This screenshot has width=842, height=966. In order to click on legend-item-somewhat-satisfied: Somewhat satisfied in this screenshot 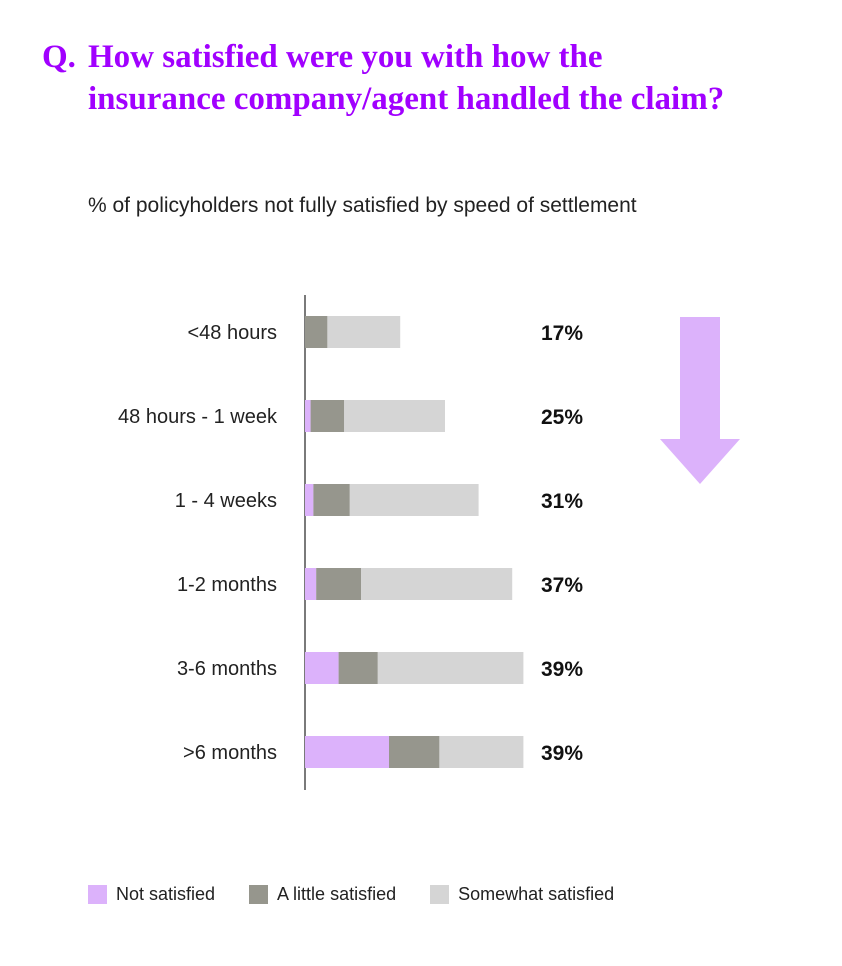, I will do `click(522, 894)`.